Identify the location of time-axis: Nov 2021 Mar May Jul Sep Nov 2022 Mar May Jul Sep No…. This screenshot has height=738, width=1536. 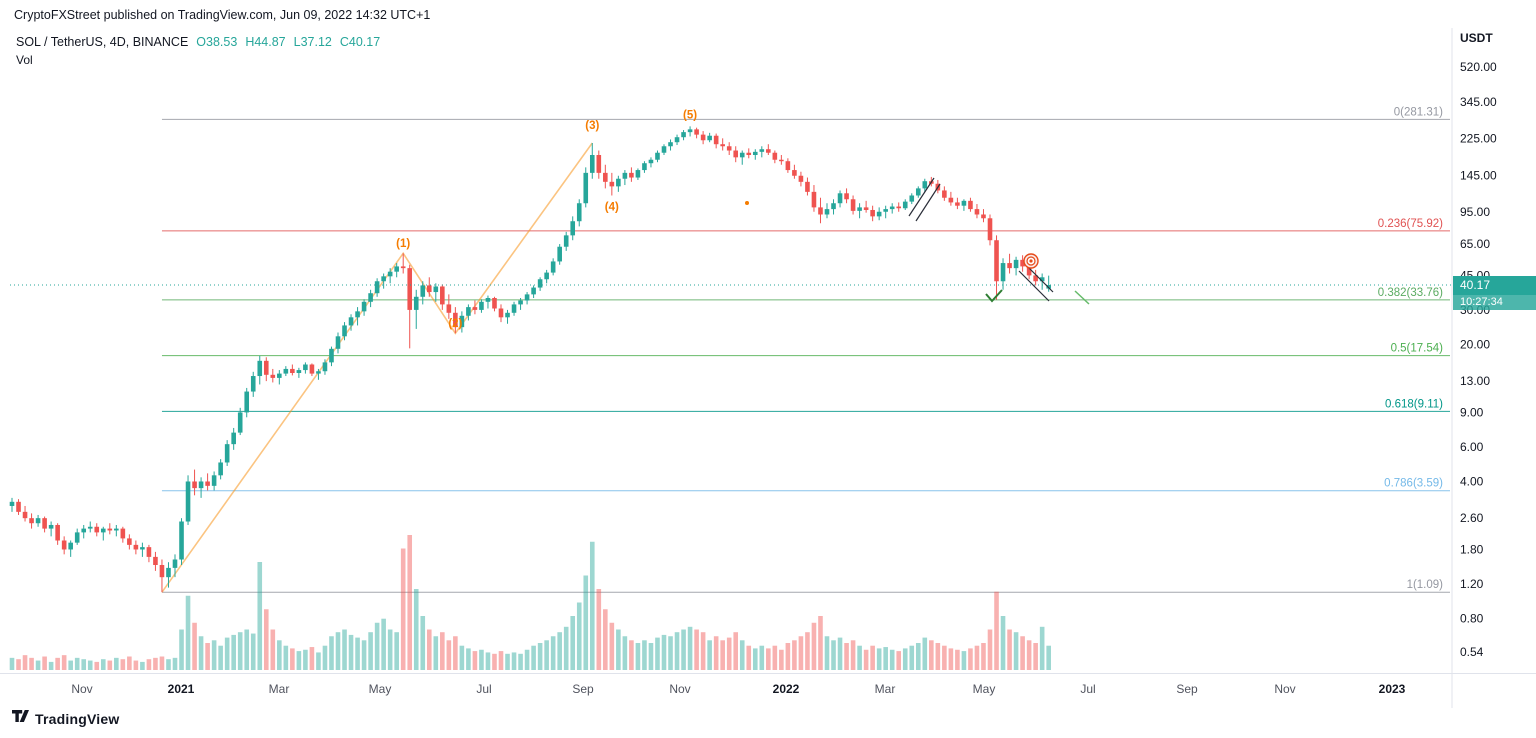
(738, 689).